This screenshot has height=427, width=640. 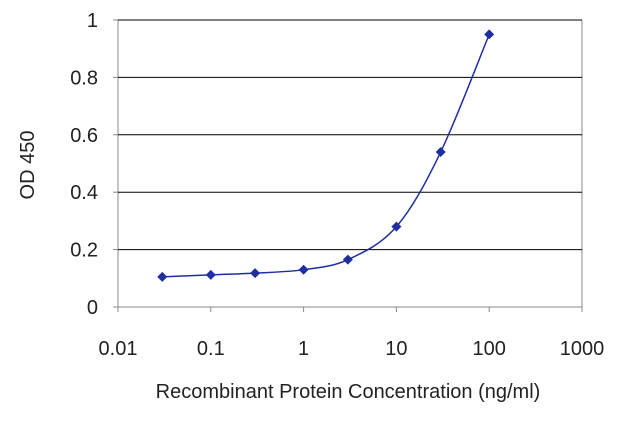 I want to click on y-tick-labels: 0 0.2 0.4 0.6 0.8 1, so click(x=84, y=164).